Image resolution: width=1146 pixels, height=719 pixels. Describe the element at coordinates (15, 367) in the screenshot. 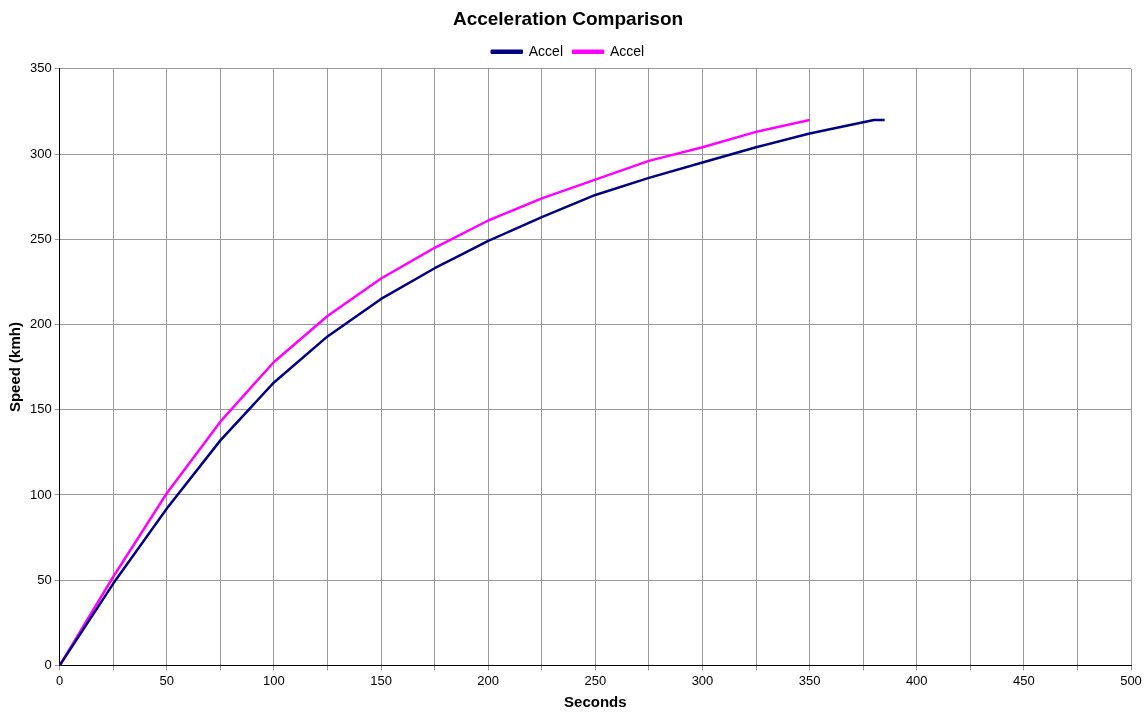

I see `y-axis-title: Speed (kmh)` at that location.